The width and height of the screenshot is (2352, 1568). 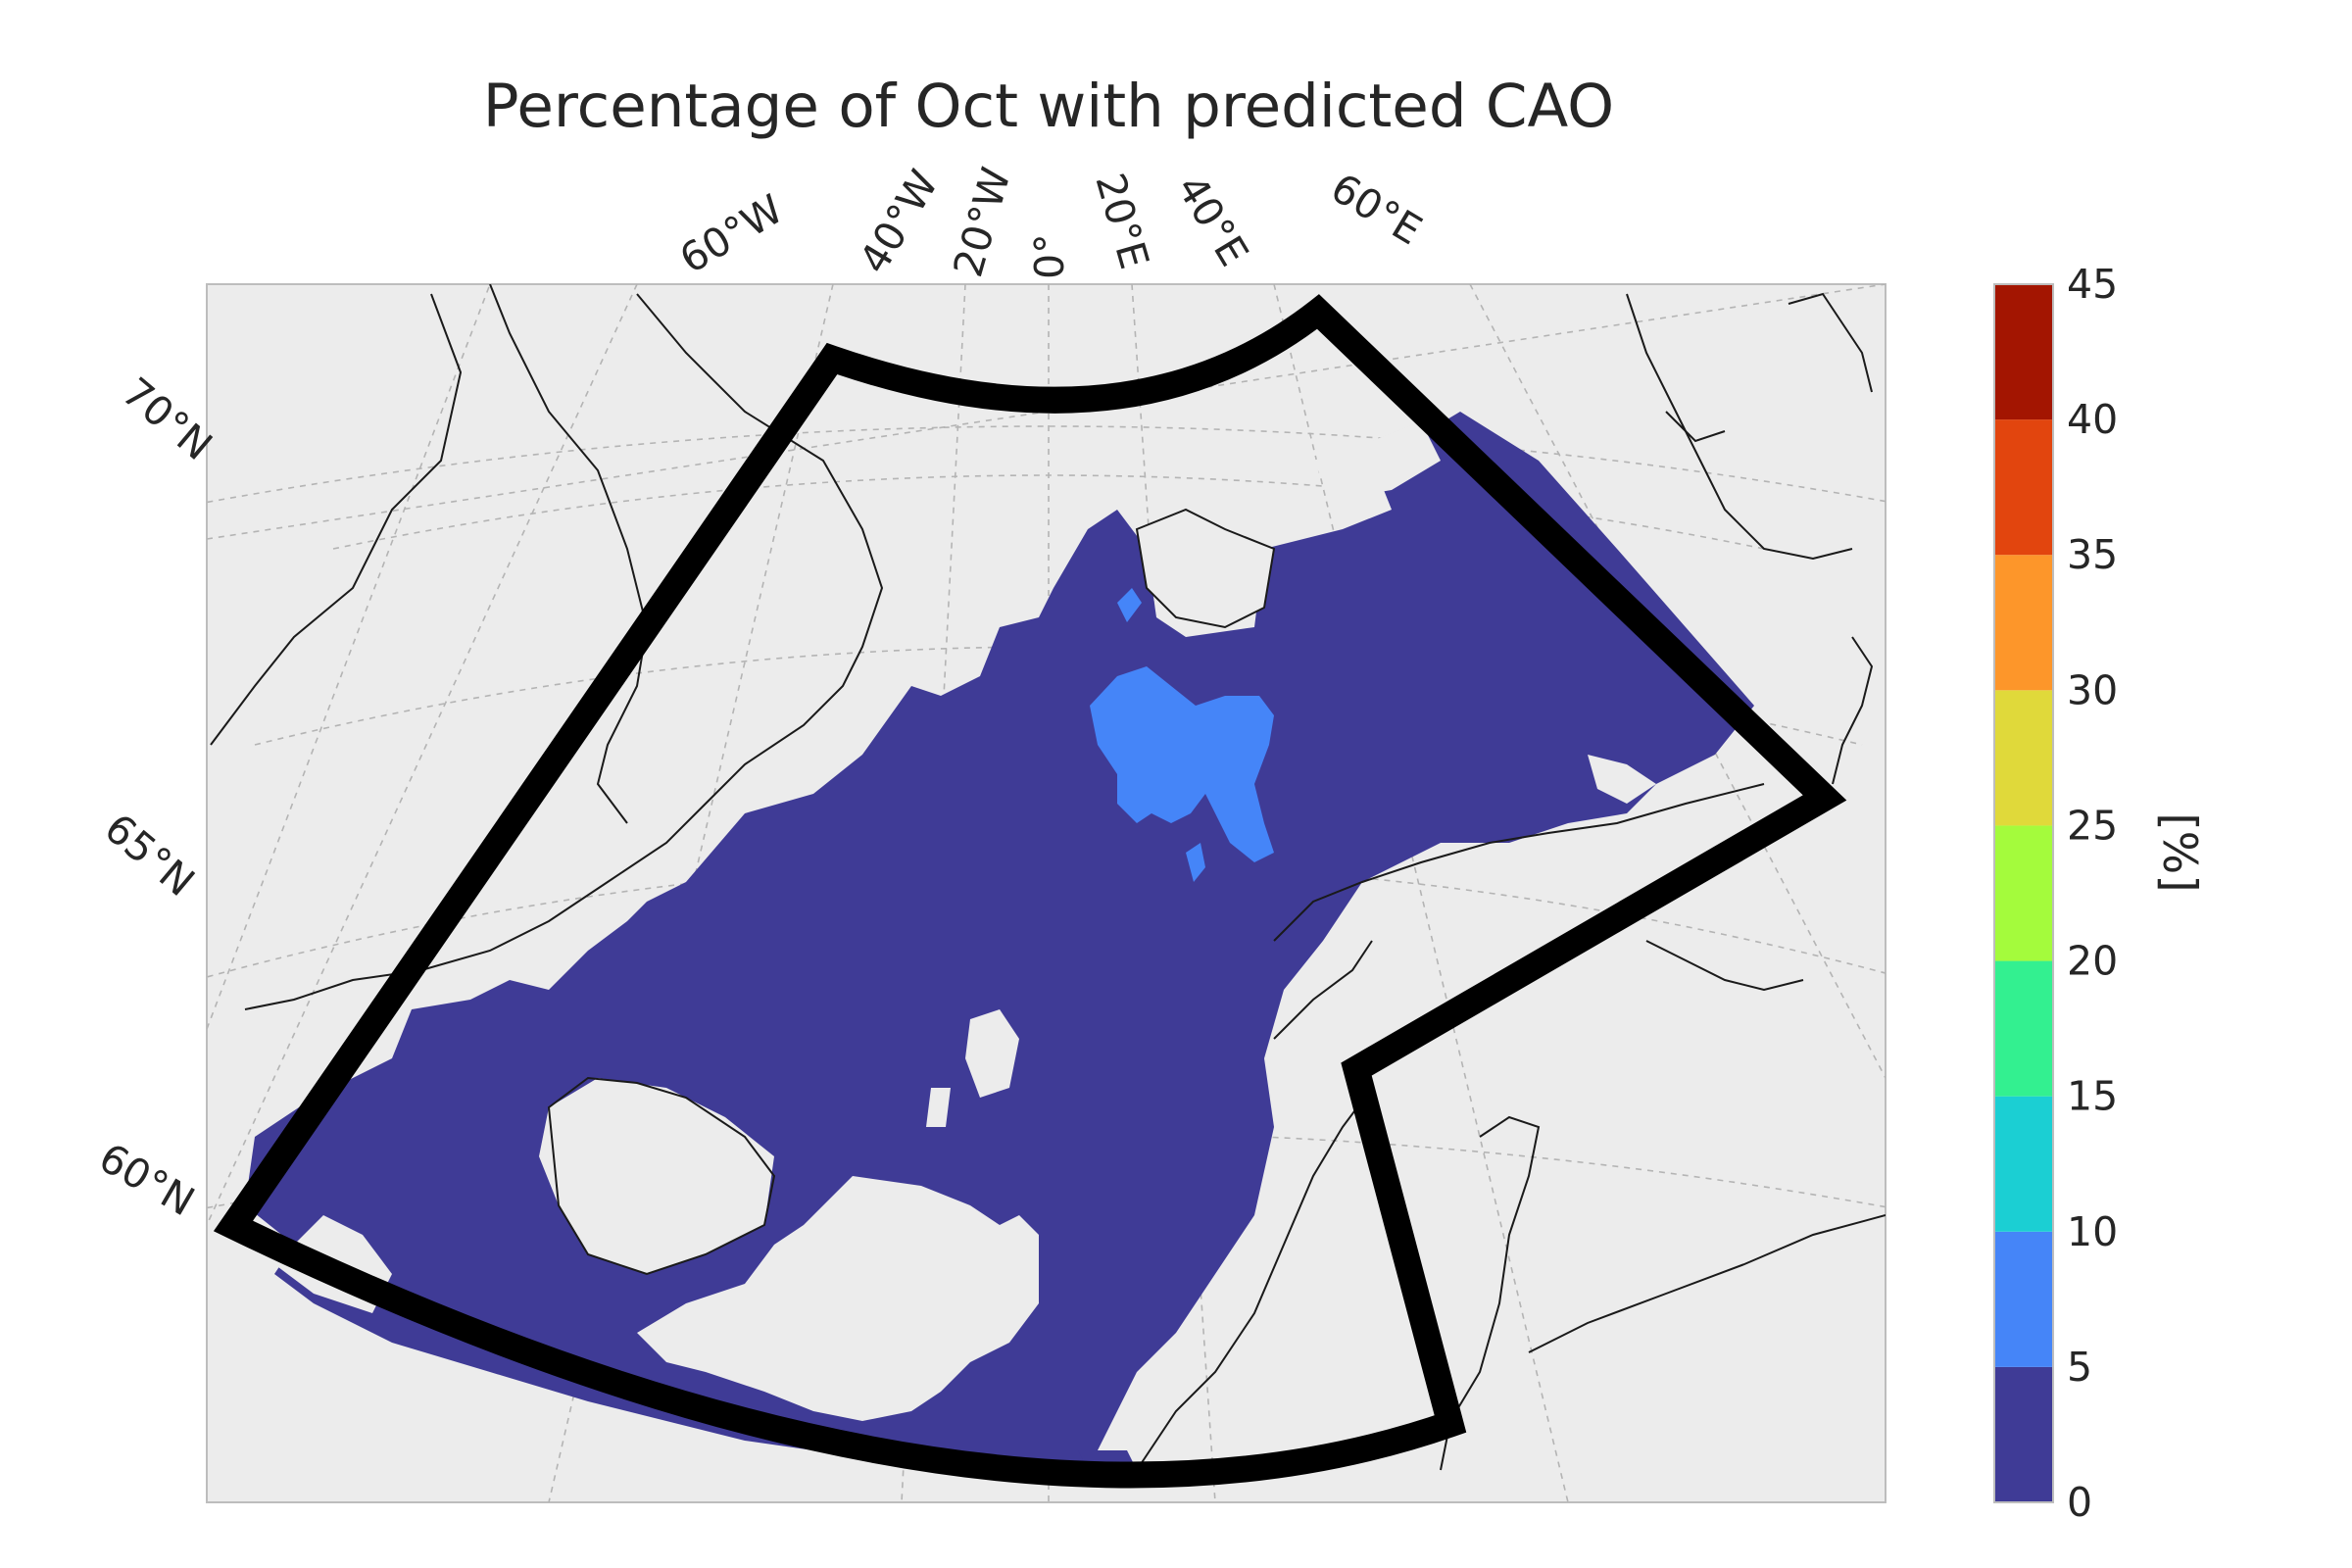 I want to click on lon-label-20w: 20°W, so click(x=981, y=223).